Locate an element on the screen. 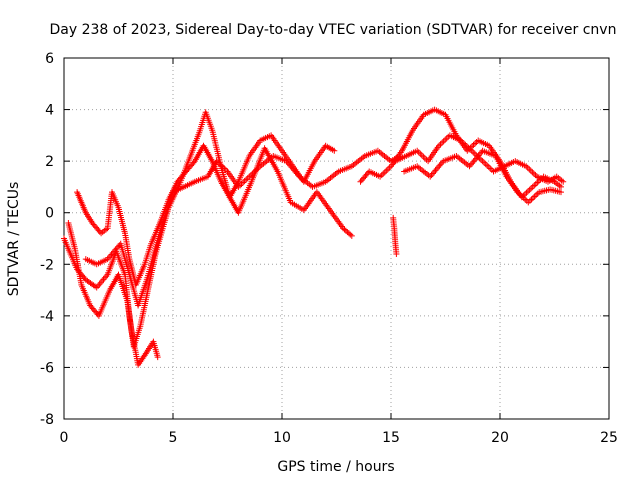 The height and width of the screenshot is (480, 640). x-tick-label: 25 is located at coordinates (609, 438).